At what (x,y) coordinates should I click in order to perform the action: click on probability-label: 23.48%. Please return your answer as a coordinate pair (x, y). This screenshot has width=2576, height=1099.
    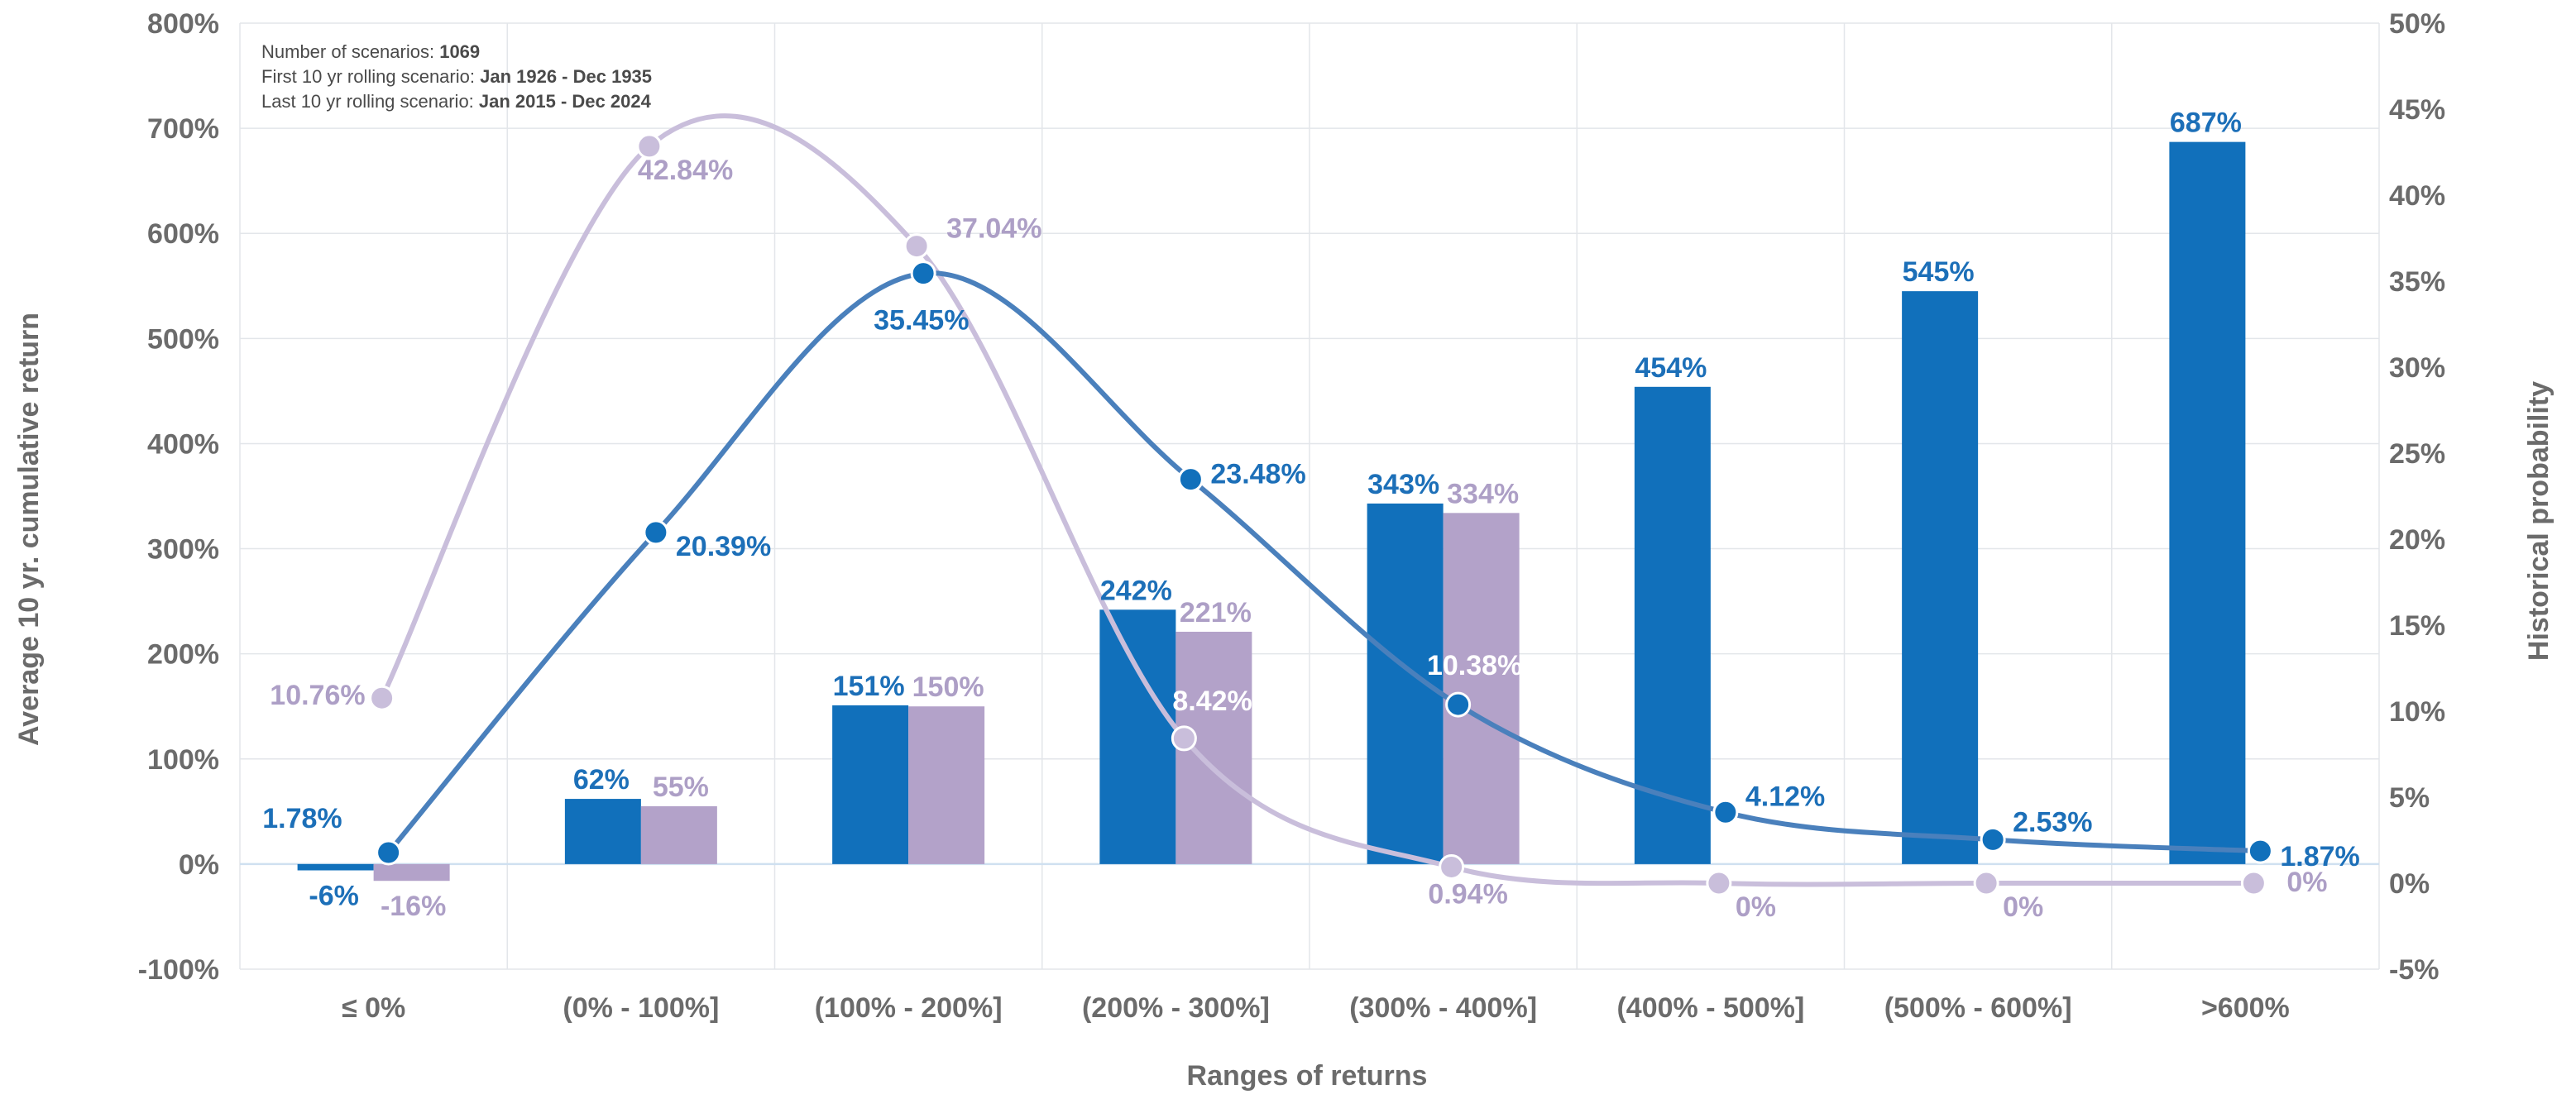
    Looking at the image, I should click on (1258, 474).